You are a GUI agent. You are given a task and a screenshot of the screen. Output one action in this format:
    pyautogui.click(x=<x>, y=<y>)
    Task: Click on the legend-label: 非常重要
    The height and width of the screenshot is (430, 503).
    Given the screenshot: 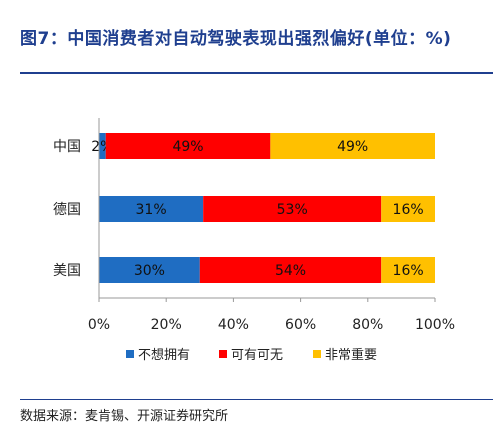 What is the action you would take?
    pyautogui.click(x=351, y=355)
    